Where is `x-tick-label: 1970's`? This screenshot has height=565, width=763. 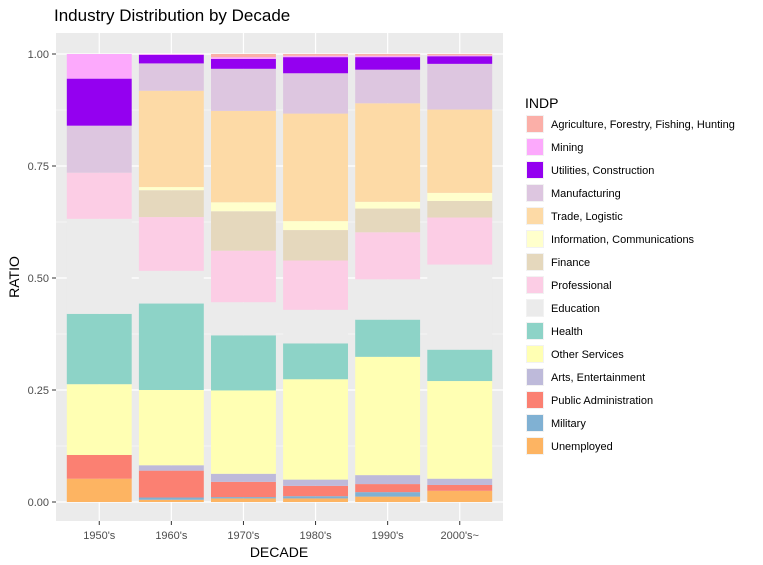 x-tick-label: 1970's is located at coordinates (243, 536).